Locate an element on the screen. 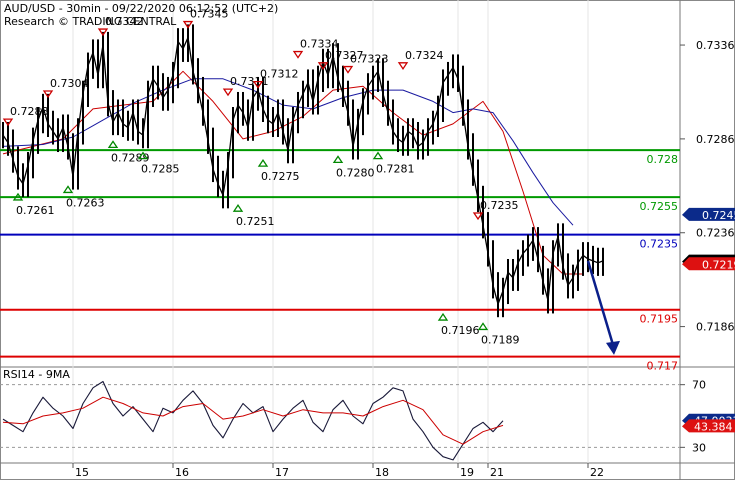  forecast-arrow-head is located at coordinates (613, 347).